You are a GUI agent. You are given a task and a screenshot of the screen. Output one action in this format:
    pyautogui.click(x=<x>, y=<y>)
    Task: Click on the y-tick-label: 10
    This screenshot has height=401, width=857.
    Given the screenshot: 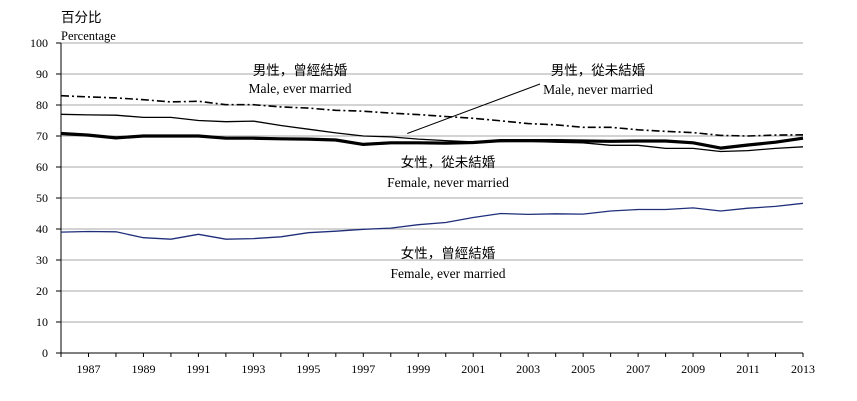 What is the action you would take?
    pyautogui.click(x=42, y=322)
    